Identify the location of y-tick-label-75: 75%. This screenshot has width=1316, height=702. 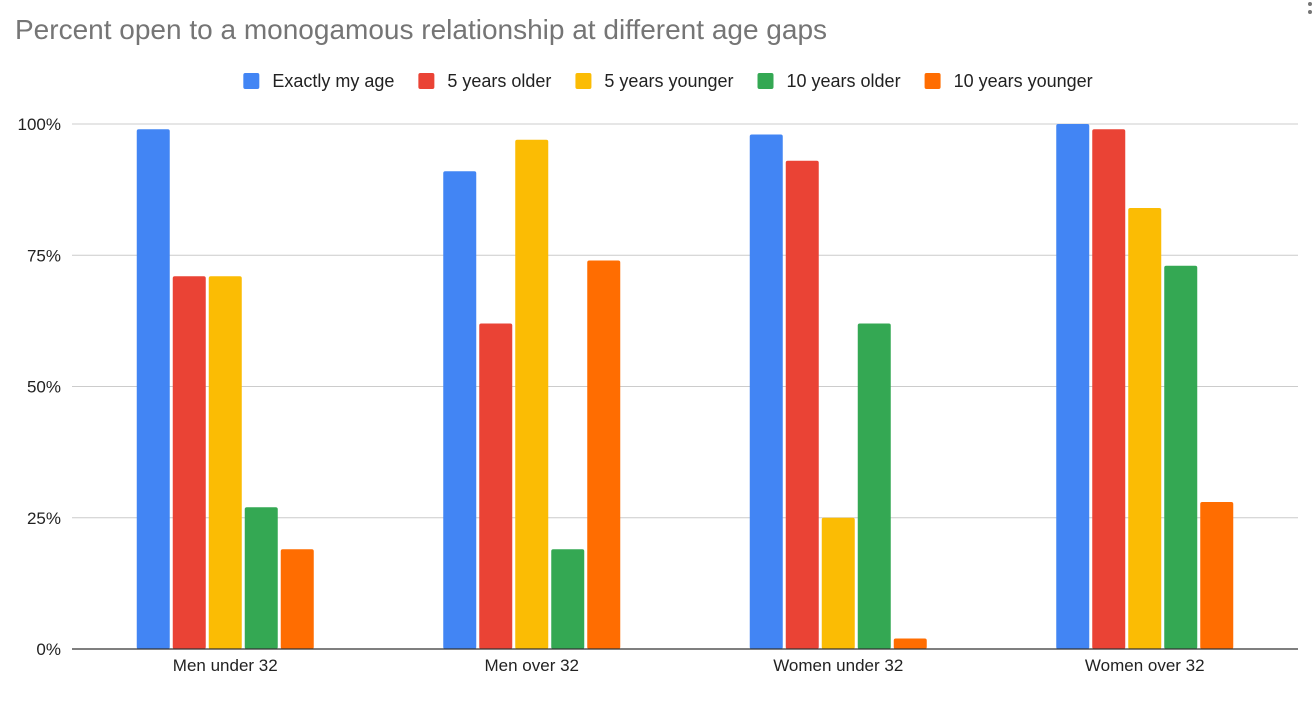
(44, 255).